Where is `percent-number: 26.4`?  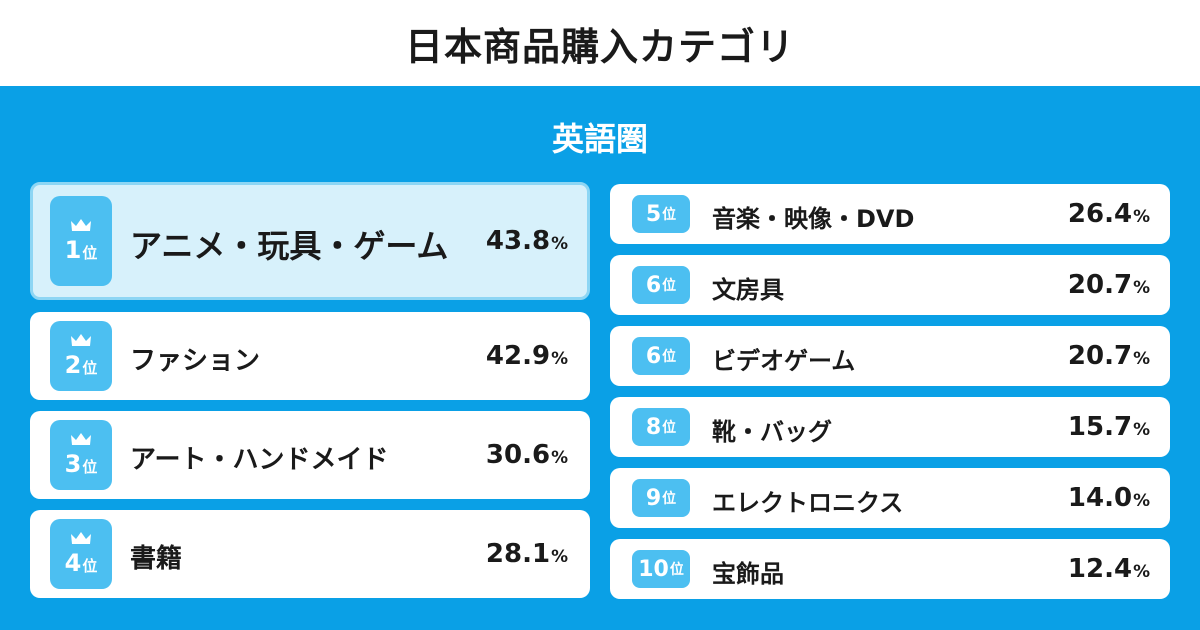 percent-number: 26.4 is located at coordinates (1100, 214).